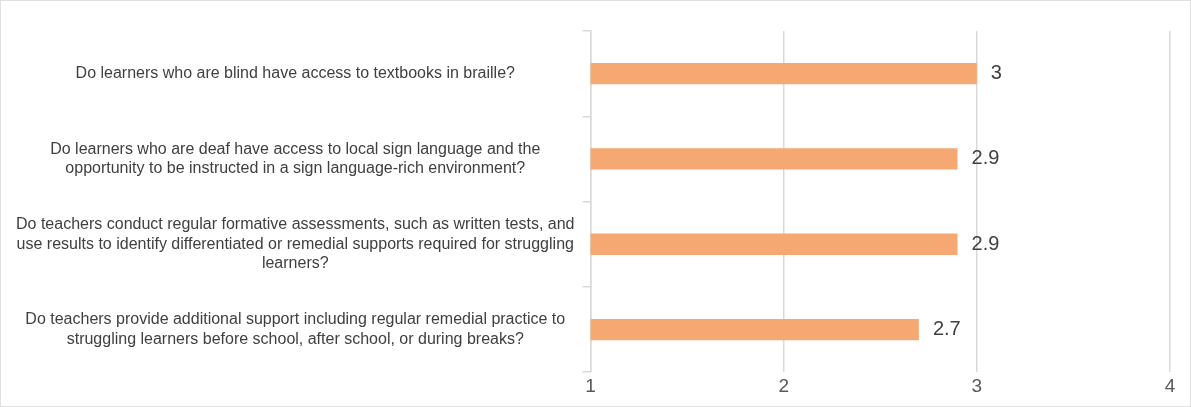 The image size is (1191, 407). I want to click on x-tick-label: 3, so click(977, 385).